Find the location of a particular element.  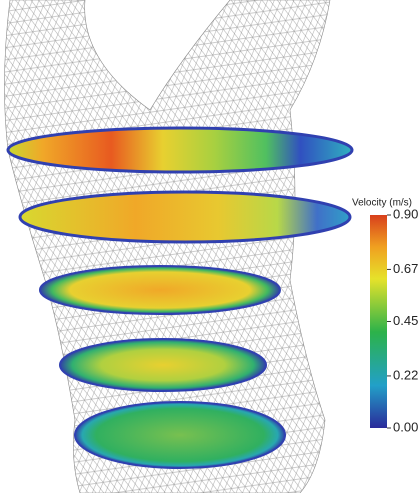

colorbar-tick-label: 0.45 is located at coordinates (405, 320).